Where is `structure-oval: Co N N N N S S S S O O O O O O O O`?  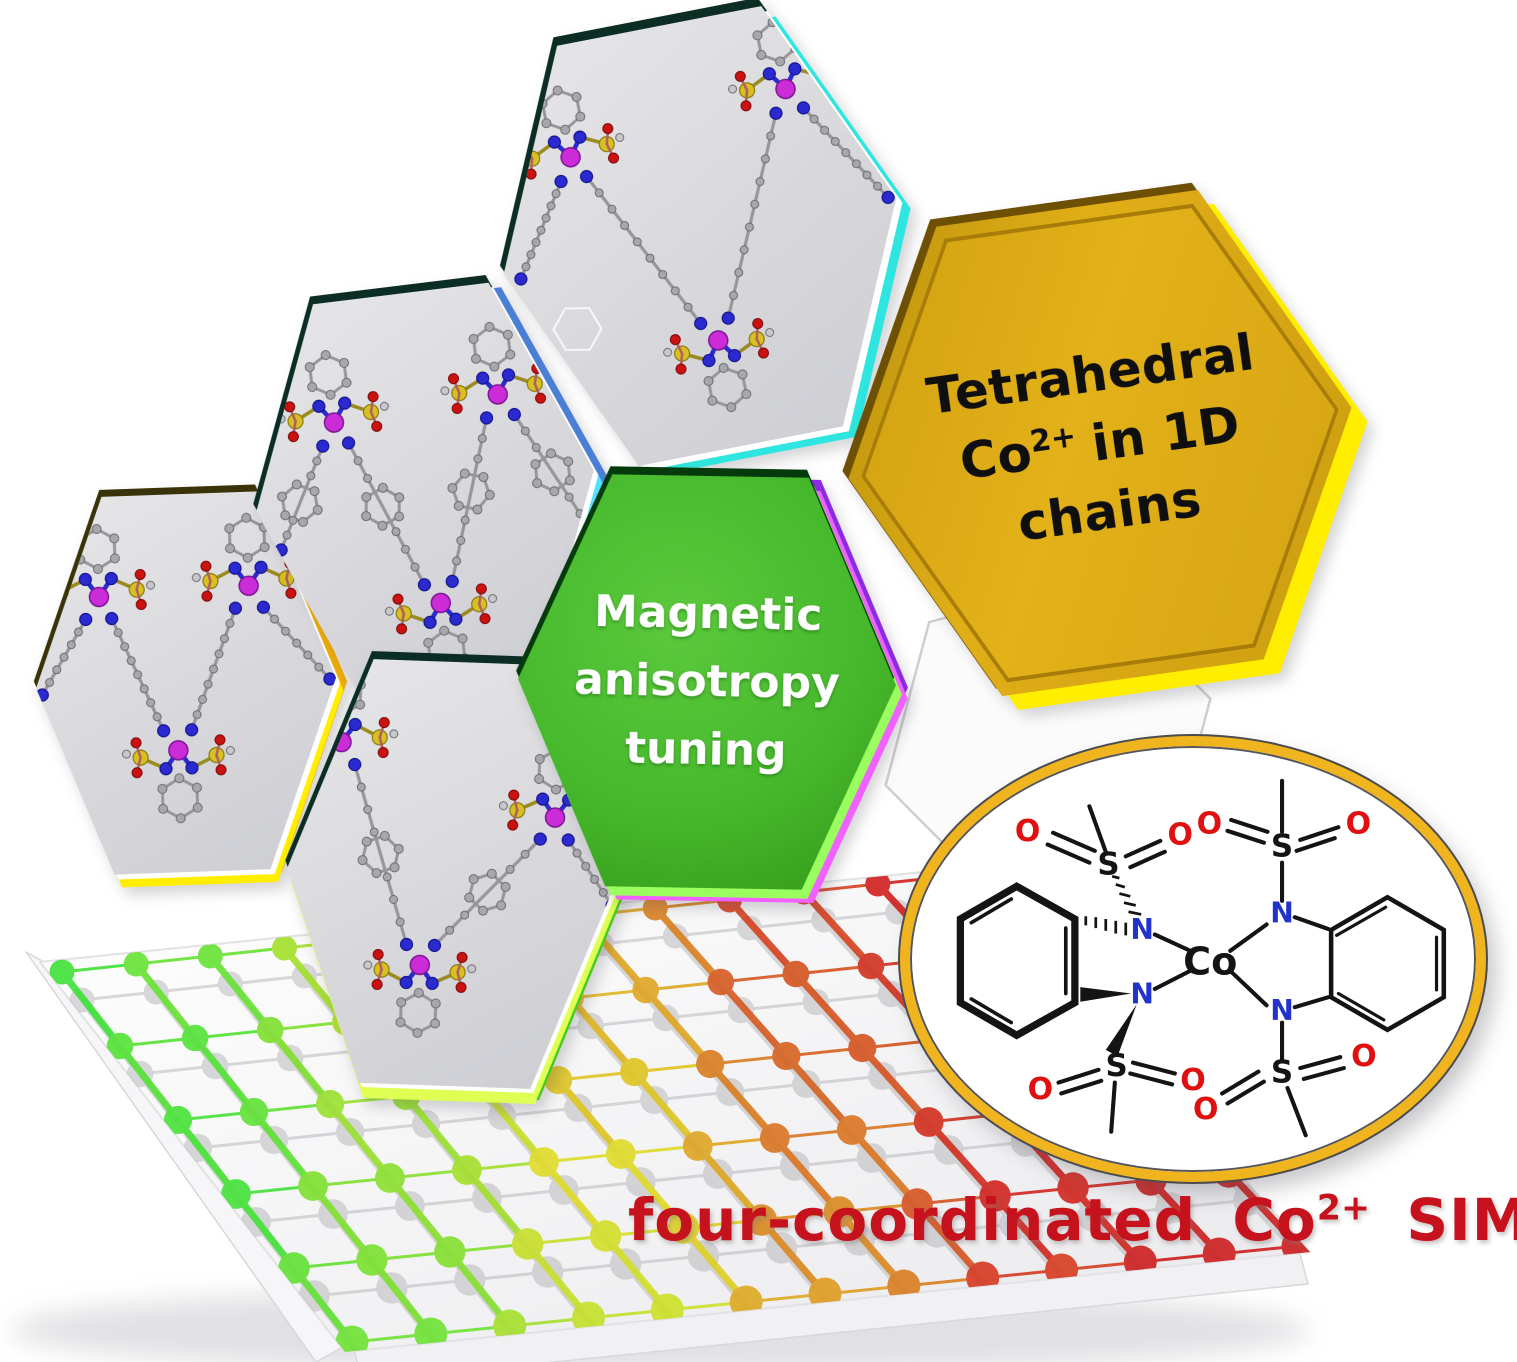 structure-oval: Co N N N N S S S S O O O O O O O O is located at coordinates (1193, 959).